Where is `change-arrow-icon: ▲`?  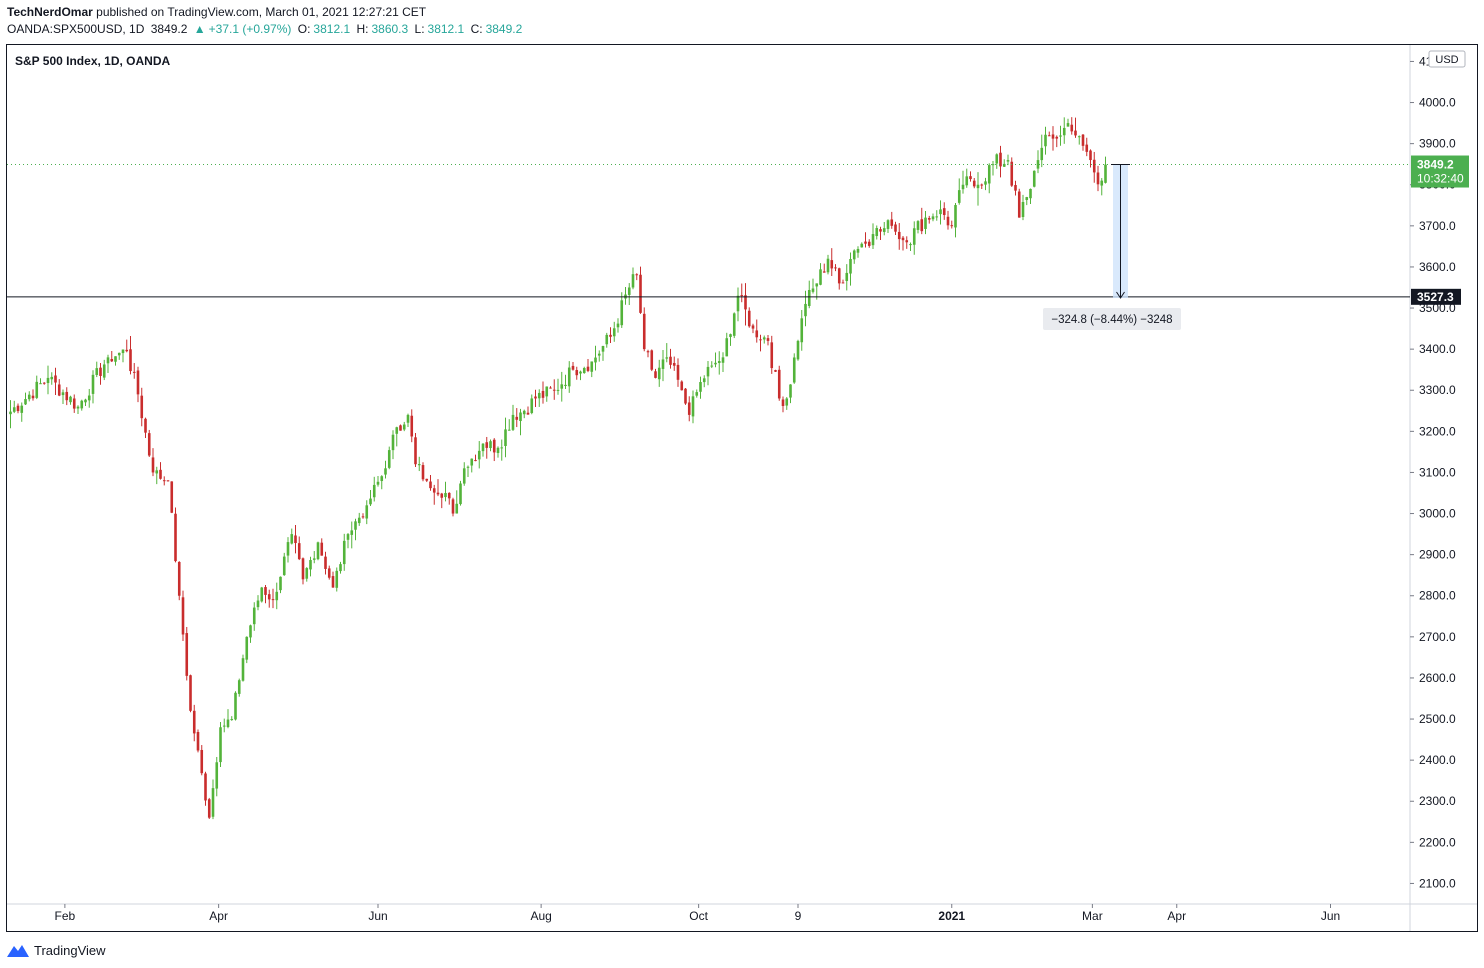
change-arrow-icon: ▲ is located at coordinates (199, 29).